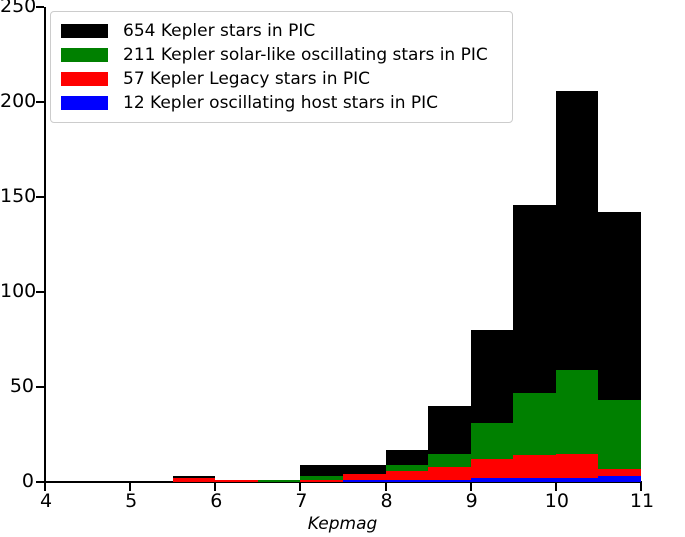 The height and width of the screenshot is (537, 685). Describe the element at coordinates (301, 501) in the screenshot. I see `x-axis-tick-label: 7` at that location.